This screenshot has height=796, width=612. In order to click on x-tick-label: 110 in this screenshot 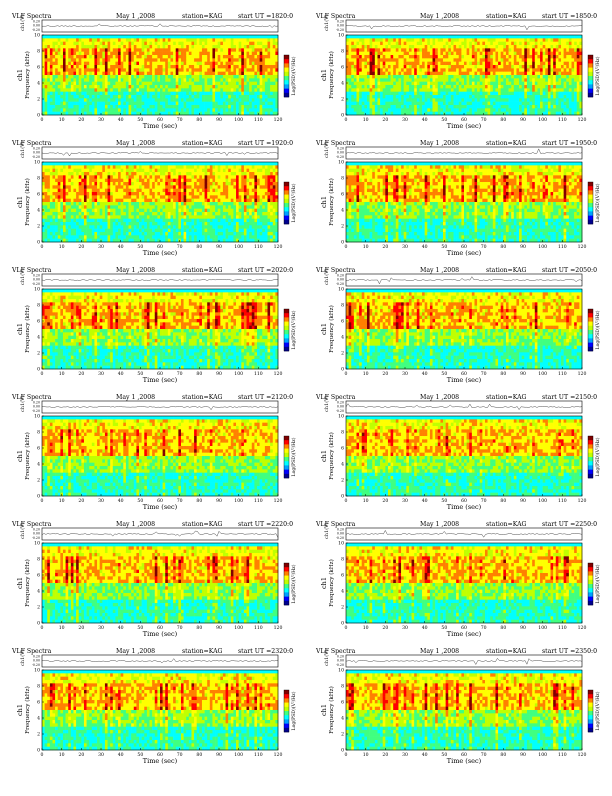, I will do `click(258, 374)`.